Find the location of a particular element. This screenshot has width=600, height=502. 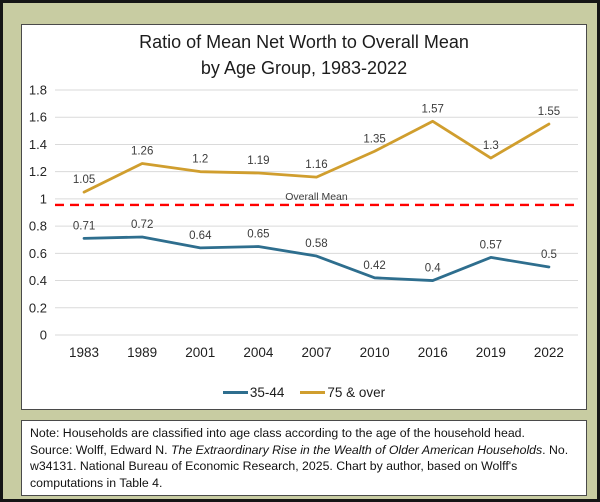

svg-text: 1.05 is located at coordinates (84, 180).